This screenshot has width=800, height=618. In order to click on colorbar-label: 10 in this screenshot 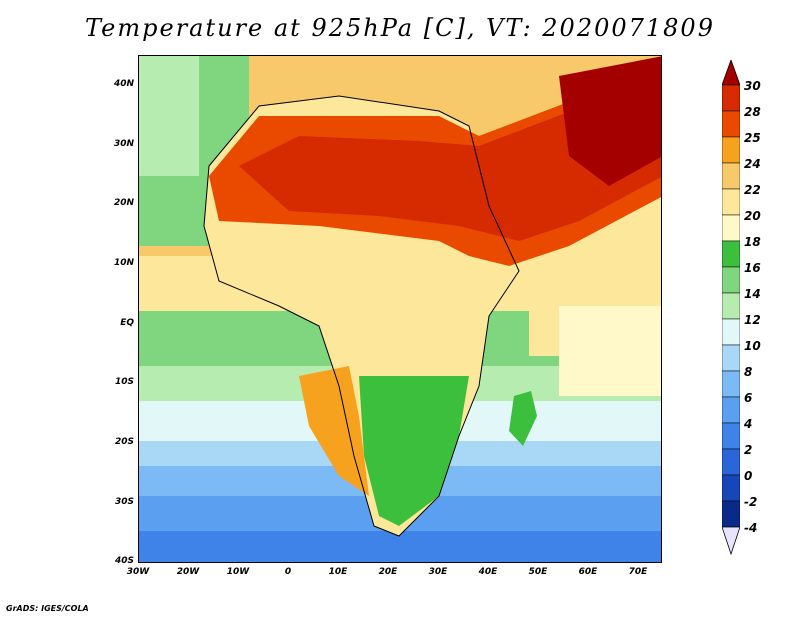, I will do `click(752, 346)`.